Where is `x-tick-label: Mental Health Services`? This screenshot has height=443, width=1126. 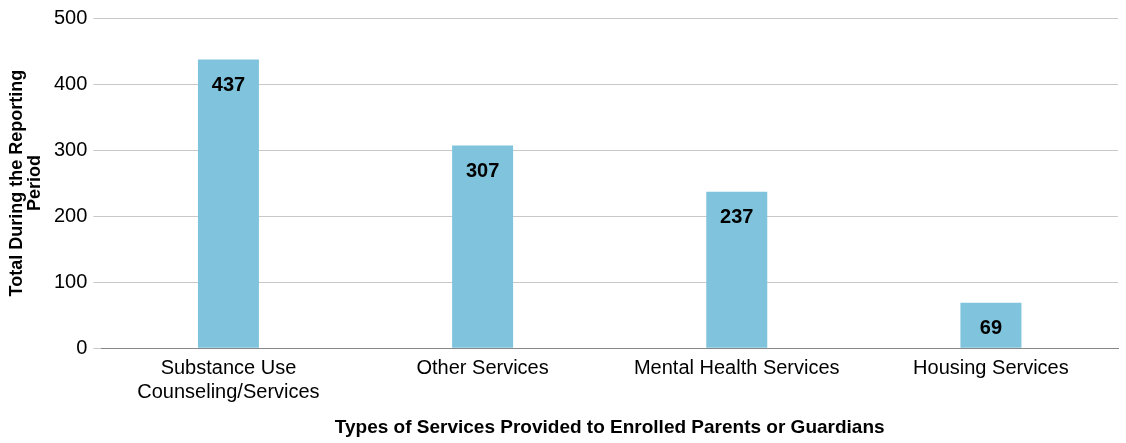
x-tick-label: Mental Health Services is located at coordinates (736, 366).